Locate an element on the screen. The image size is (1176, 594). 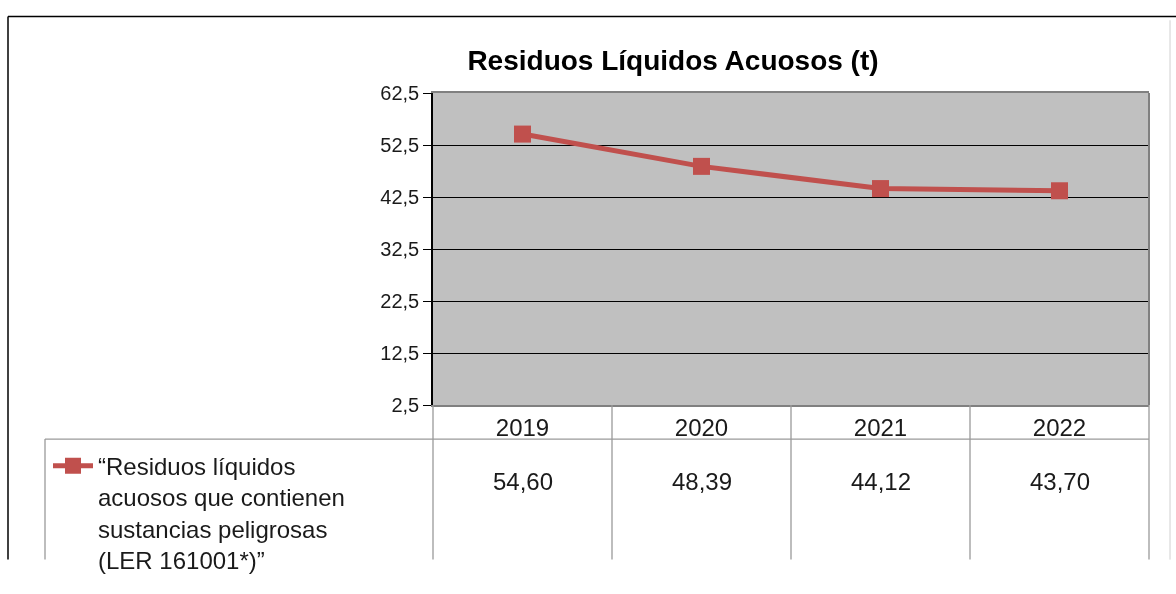
legend-label: “Residuos líquidos acuosos que contienen sustancias peligrosas (LER 161001*)” is located at coordinates (221, 513).